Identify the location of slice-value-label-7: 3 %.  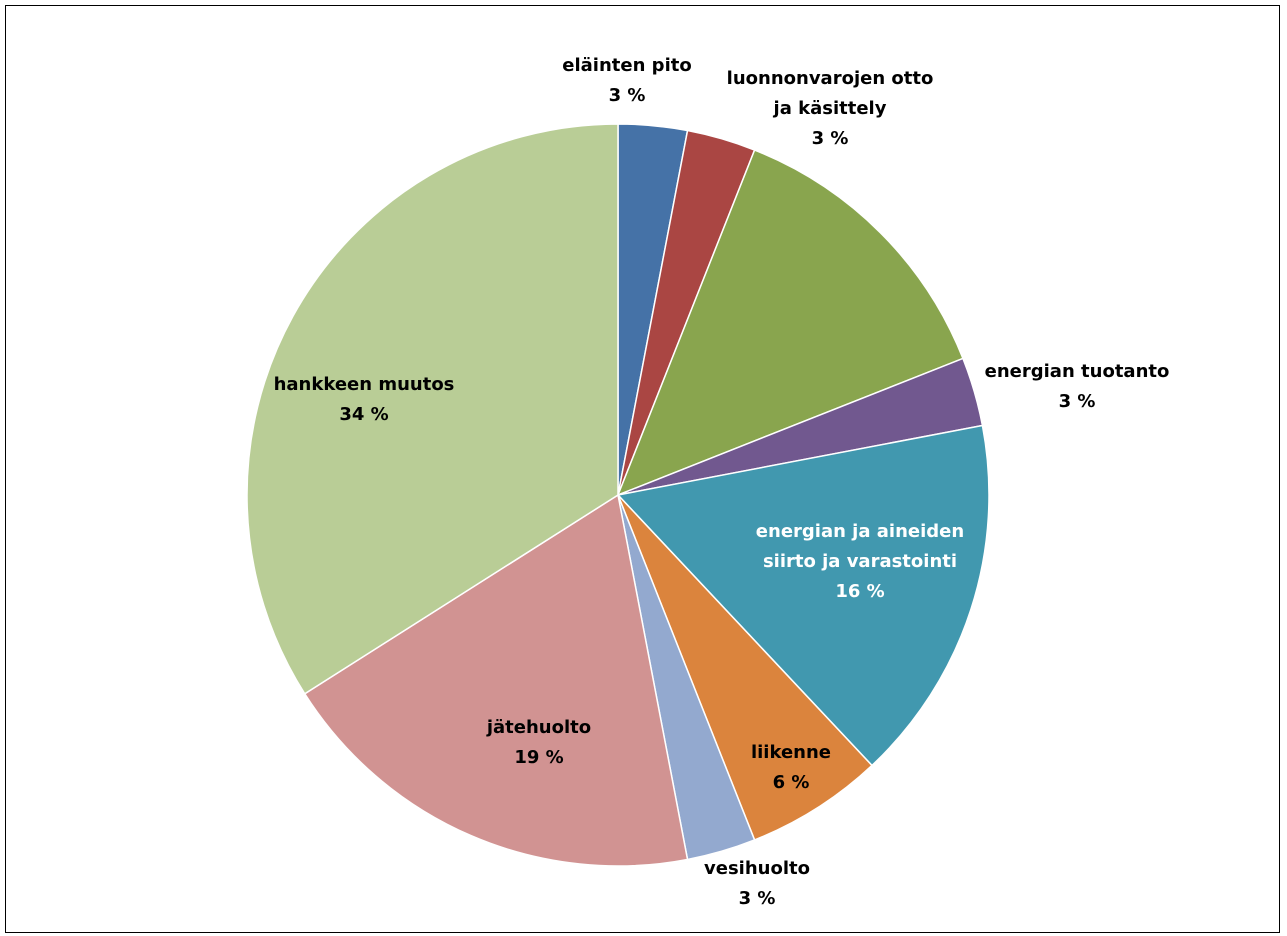
(757, 898).